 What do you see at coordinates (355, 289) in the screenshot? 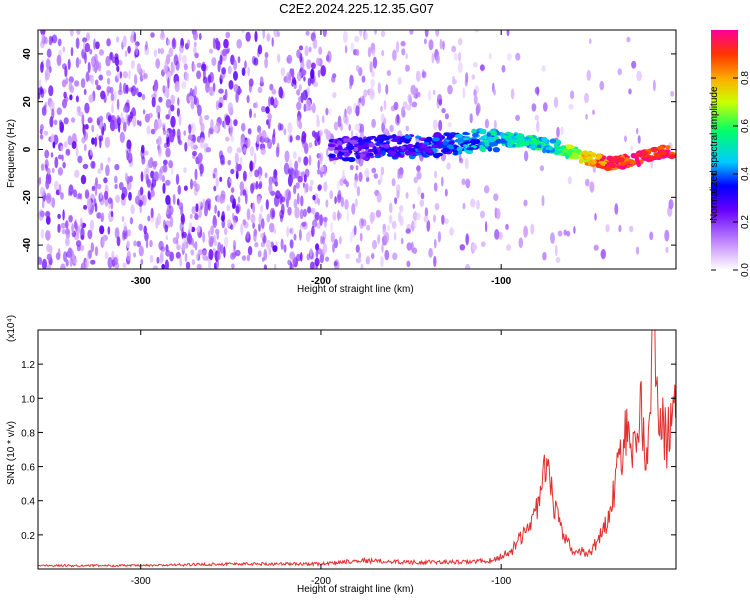
I see `spectrogram-xlabel: Height of straight line (km)` at bounding box center [355, 289].